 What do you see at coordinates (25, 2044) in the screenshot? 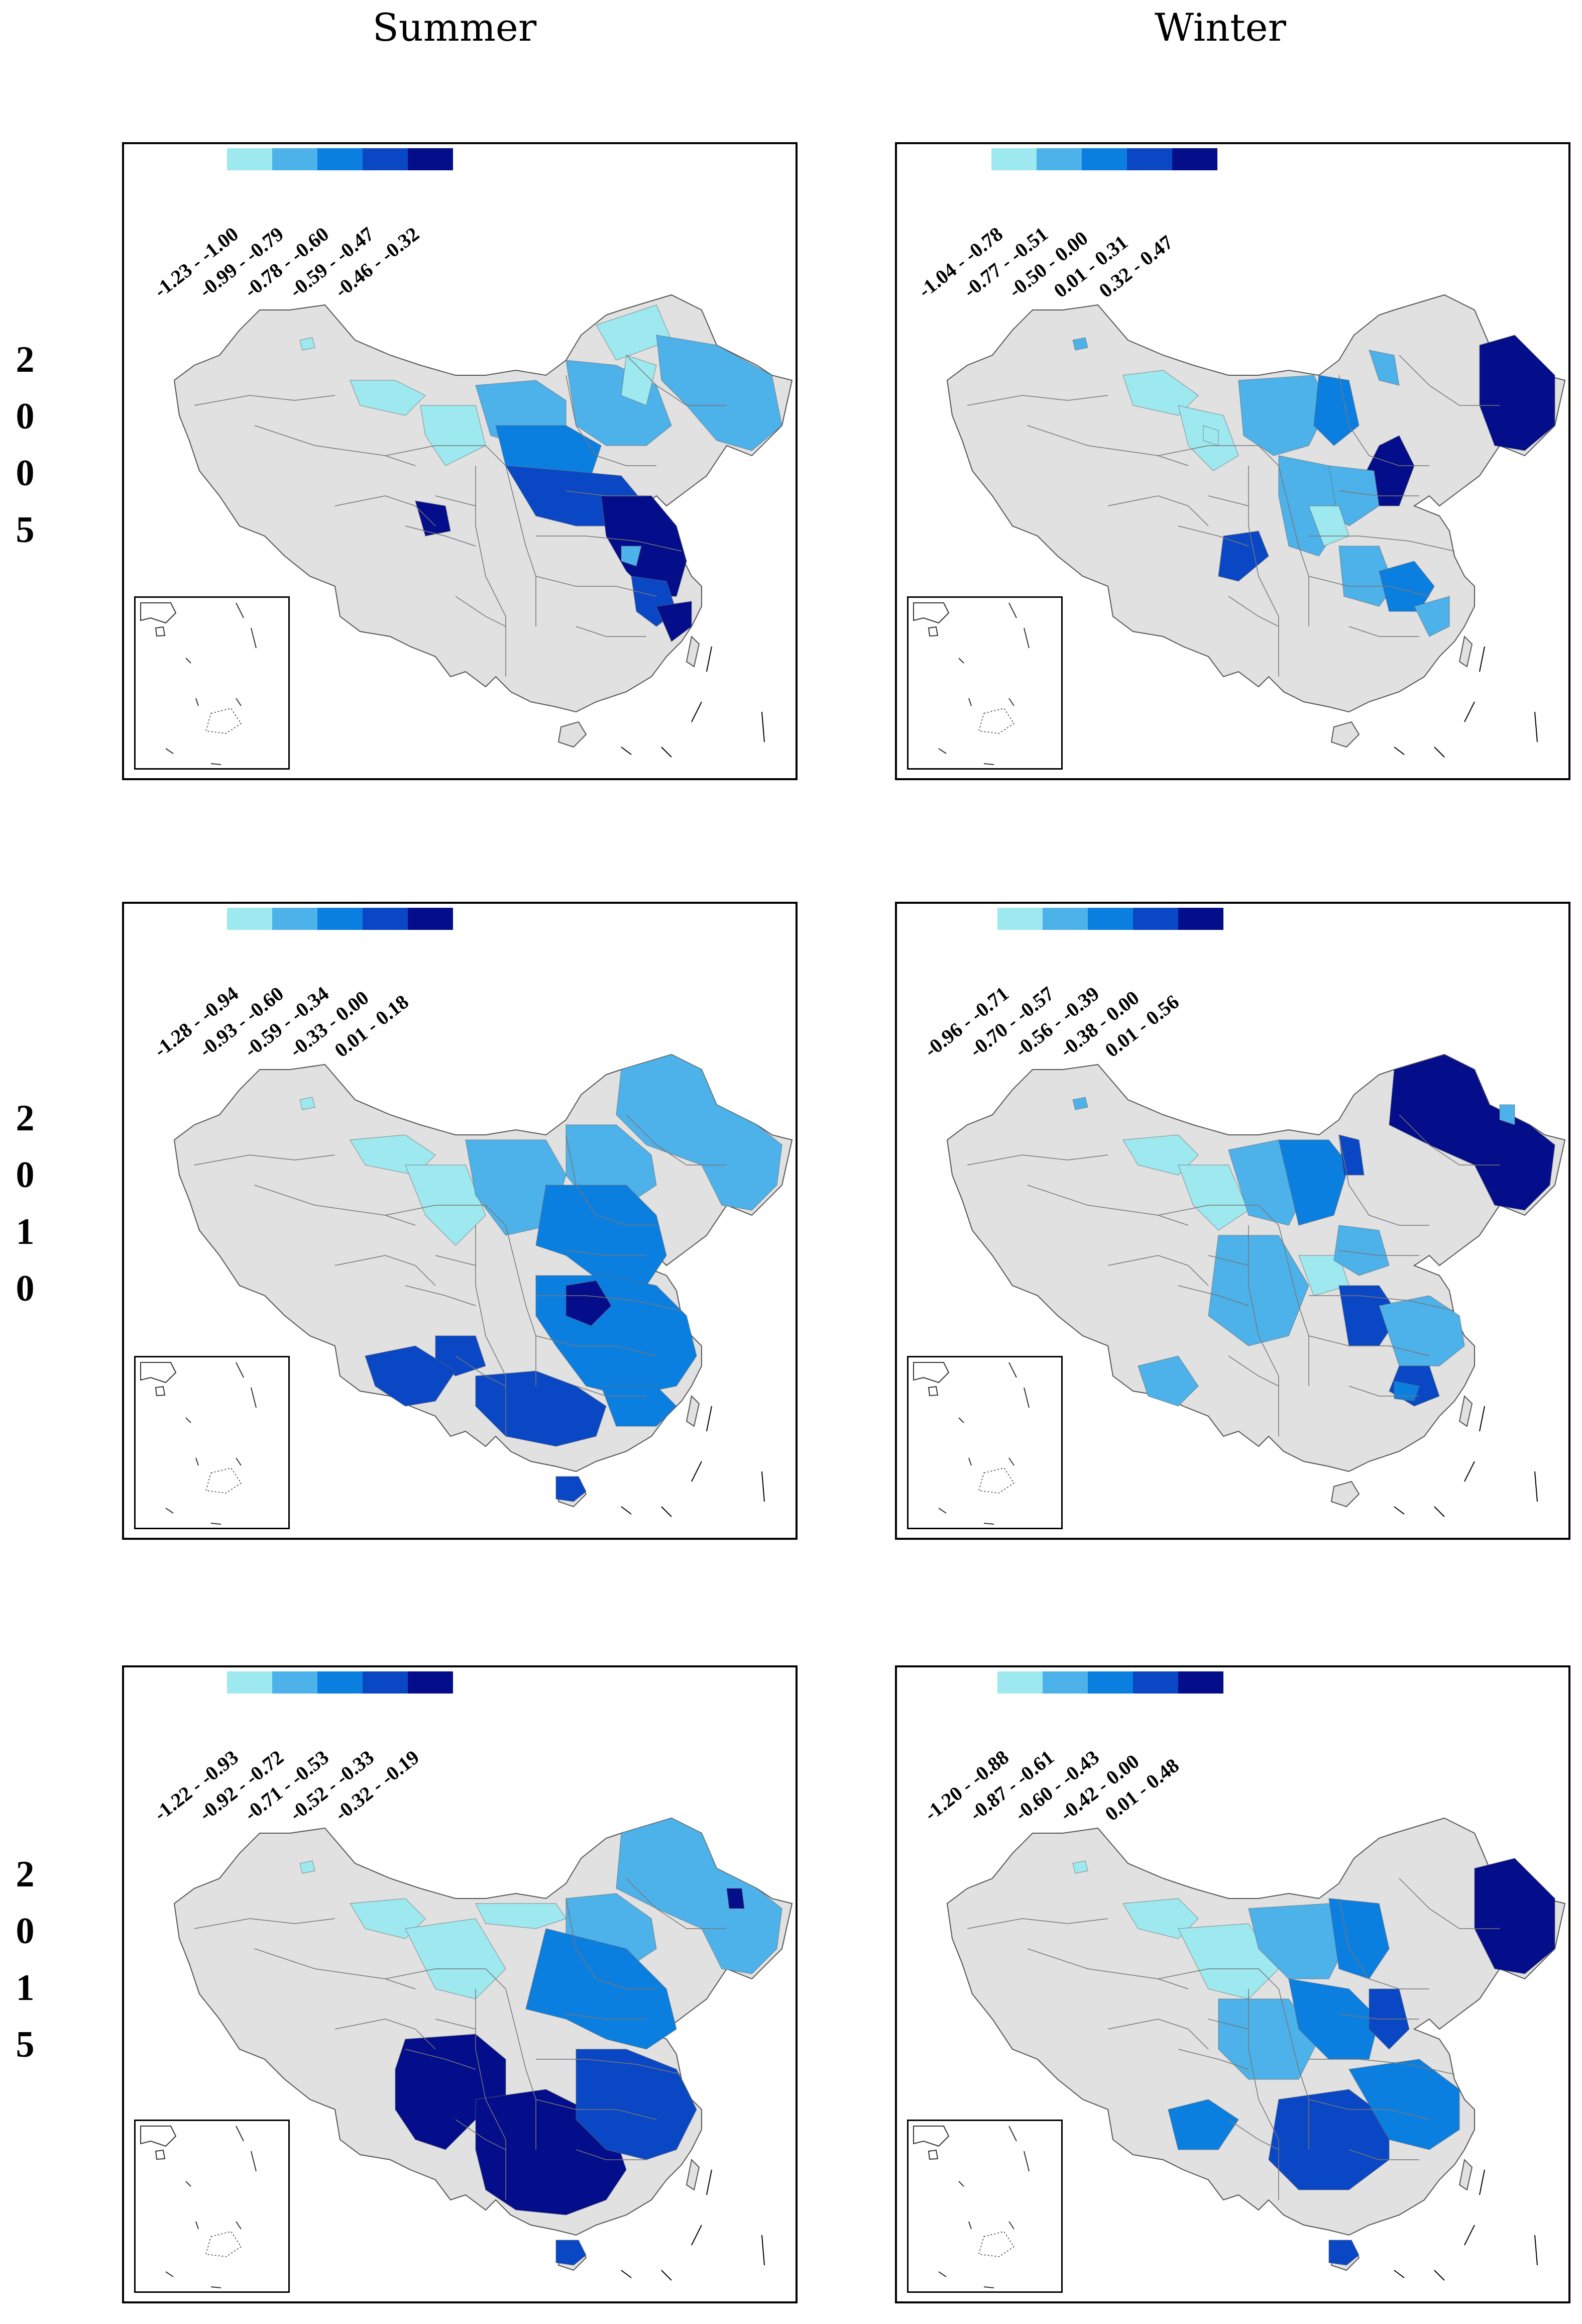
I see `row-label-char: 5` at bounding box center [25, 2044].